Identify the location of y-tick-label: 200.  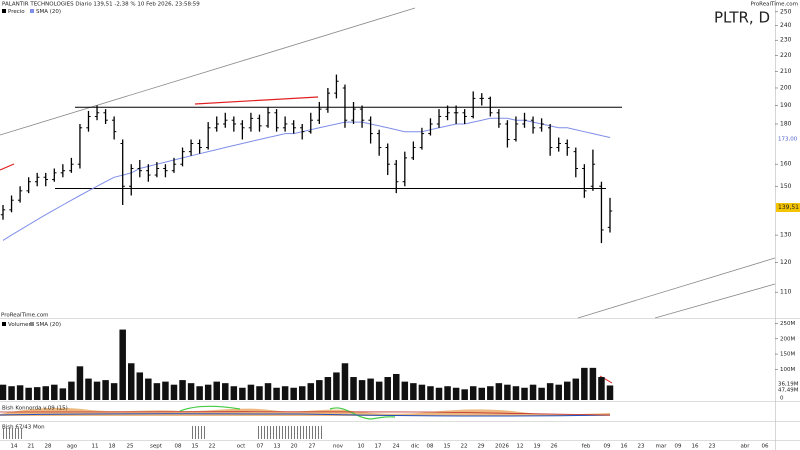
(786, 87).